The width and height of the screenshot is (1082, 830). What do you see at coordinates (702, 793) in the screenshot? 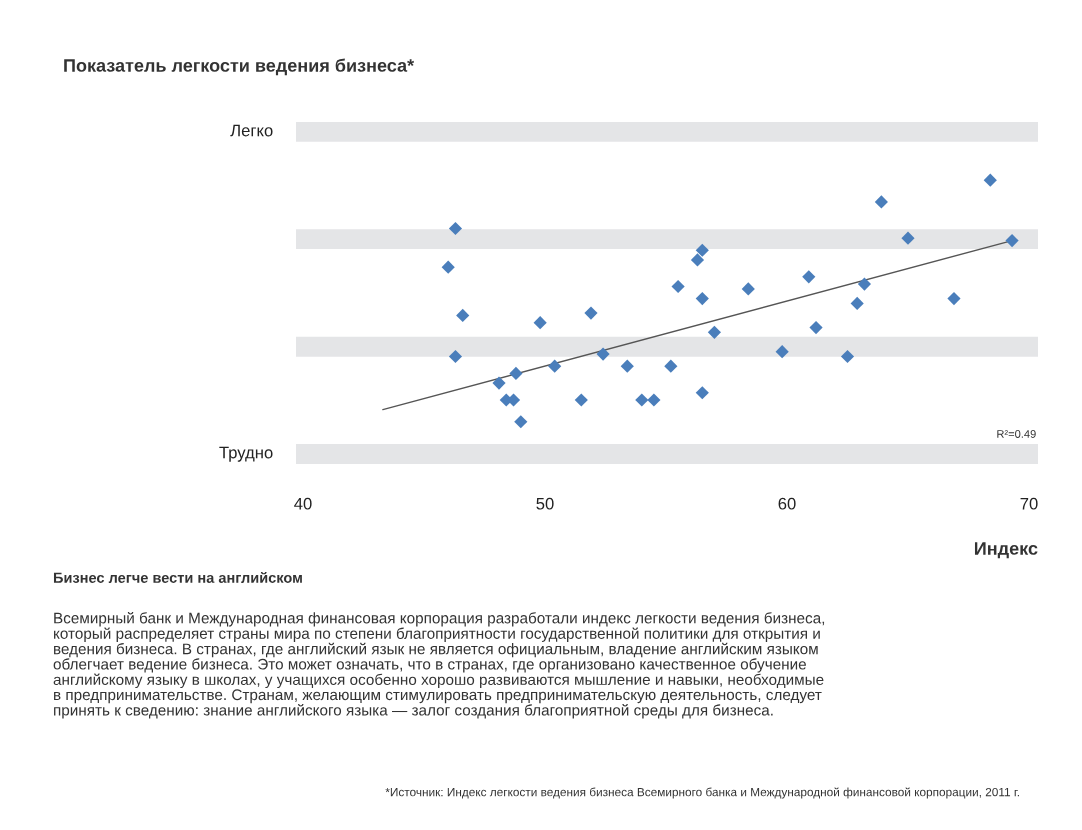
I see `text: *Источник: Индекс легкости ведения бизнеса Всемирного банка и Международной финансовой корпорации, 2011 г.` at bounding box center [702, 793].